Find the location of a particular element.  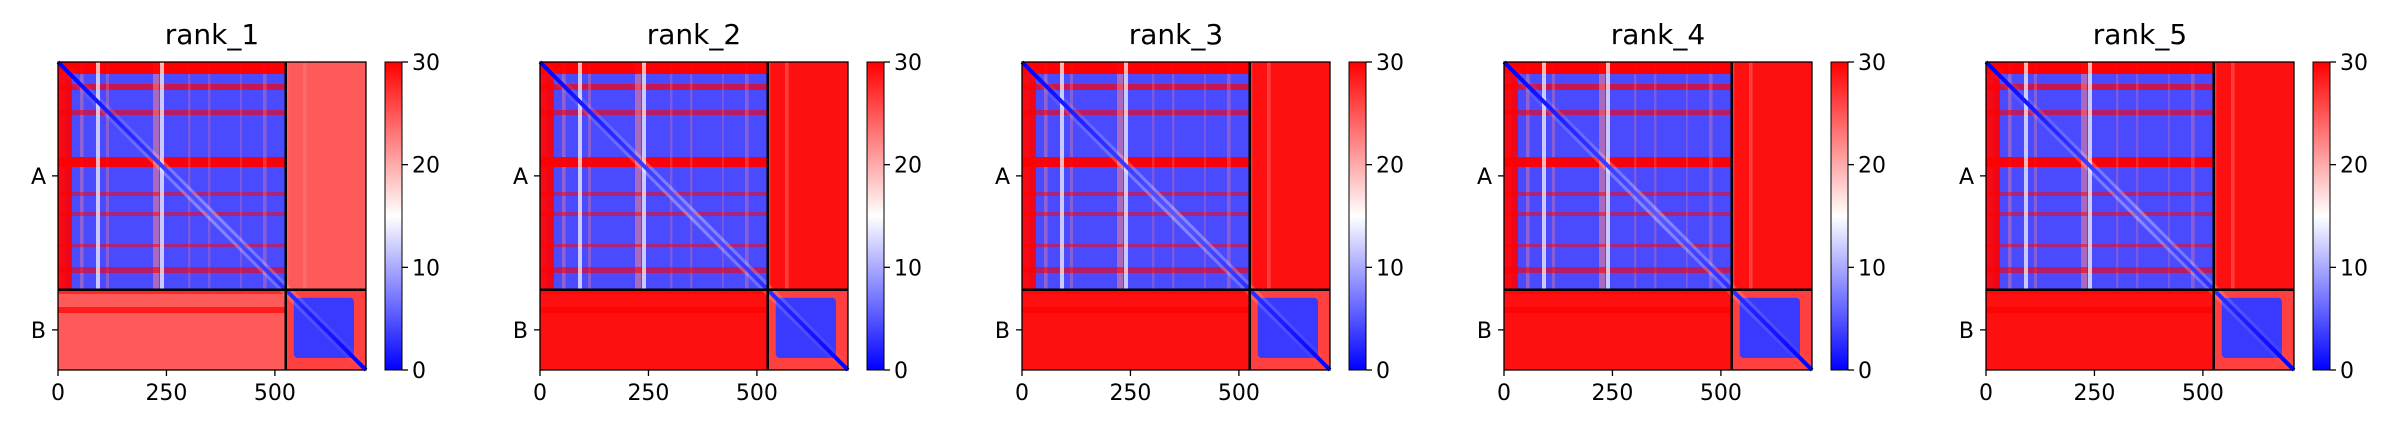

panel-title: rank_5 is located at coordinates (2140, 34).